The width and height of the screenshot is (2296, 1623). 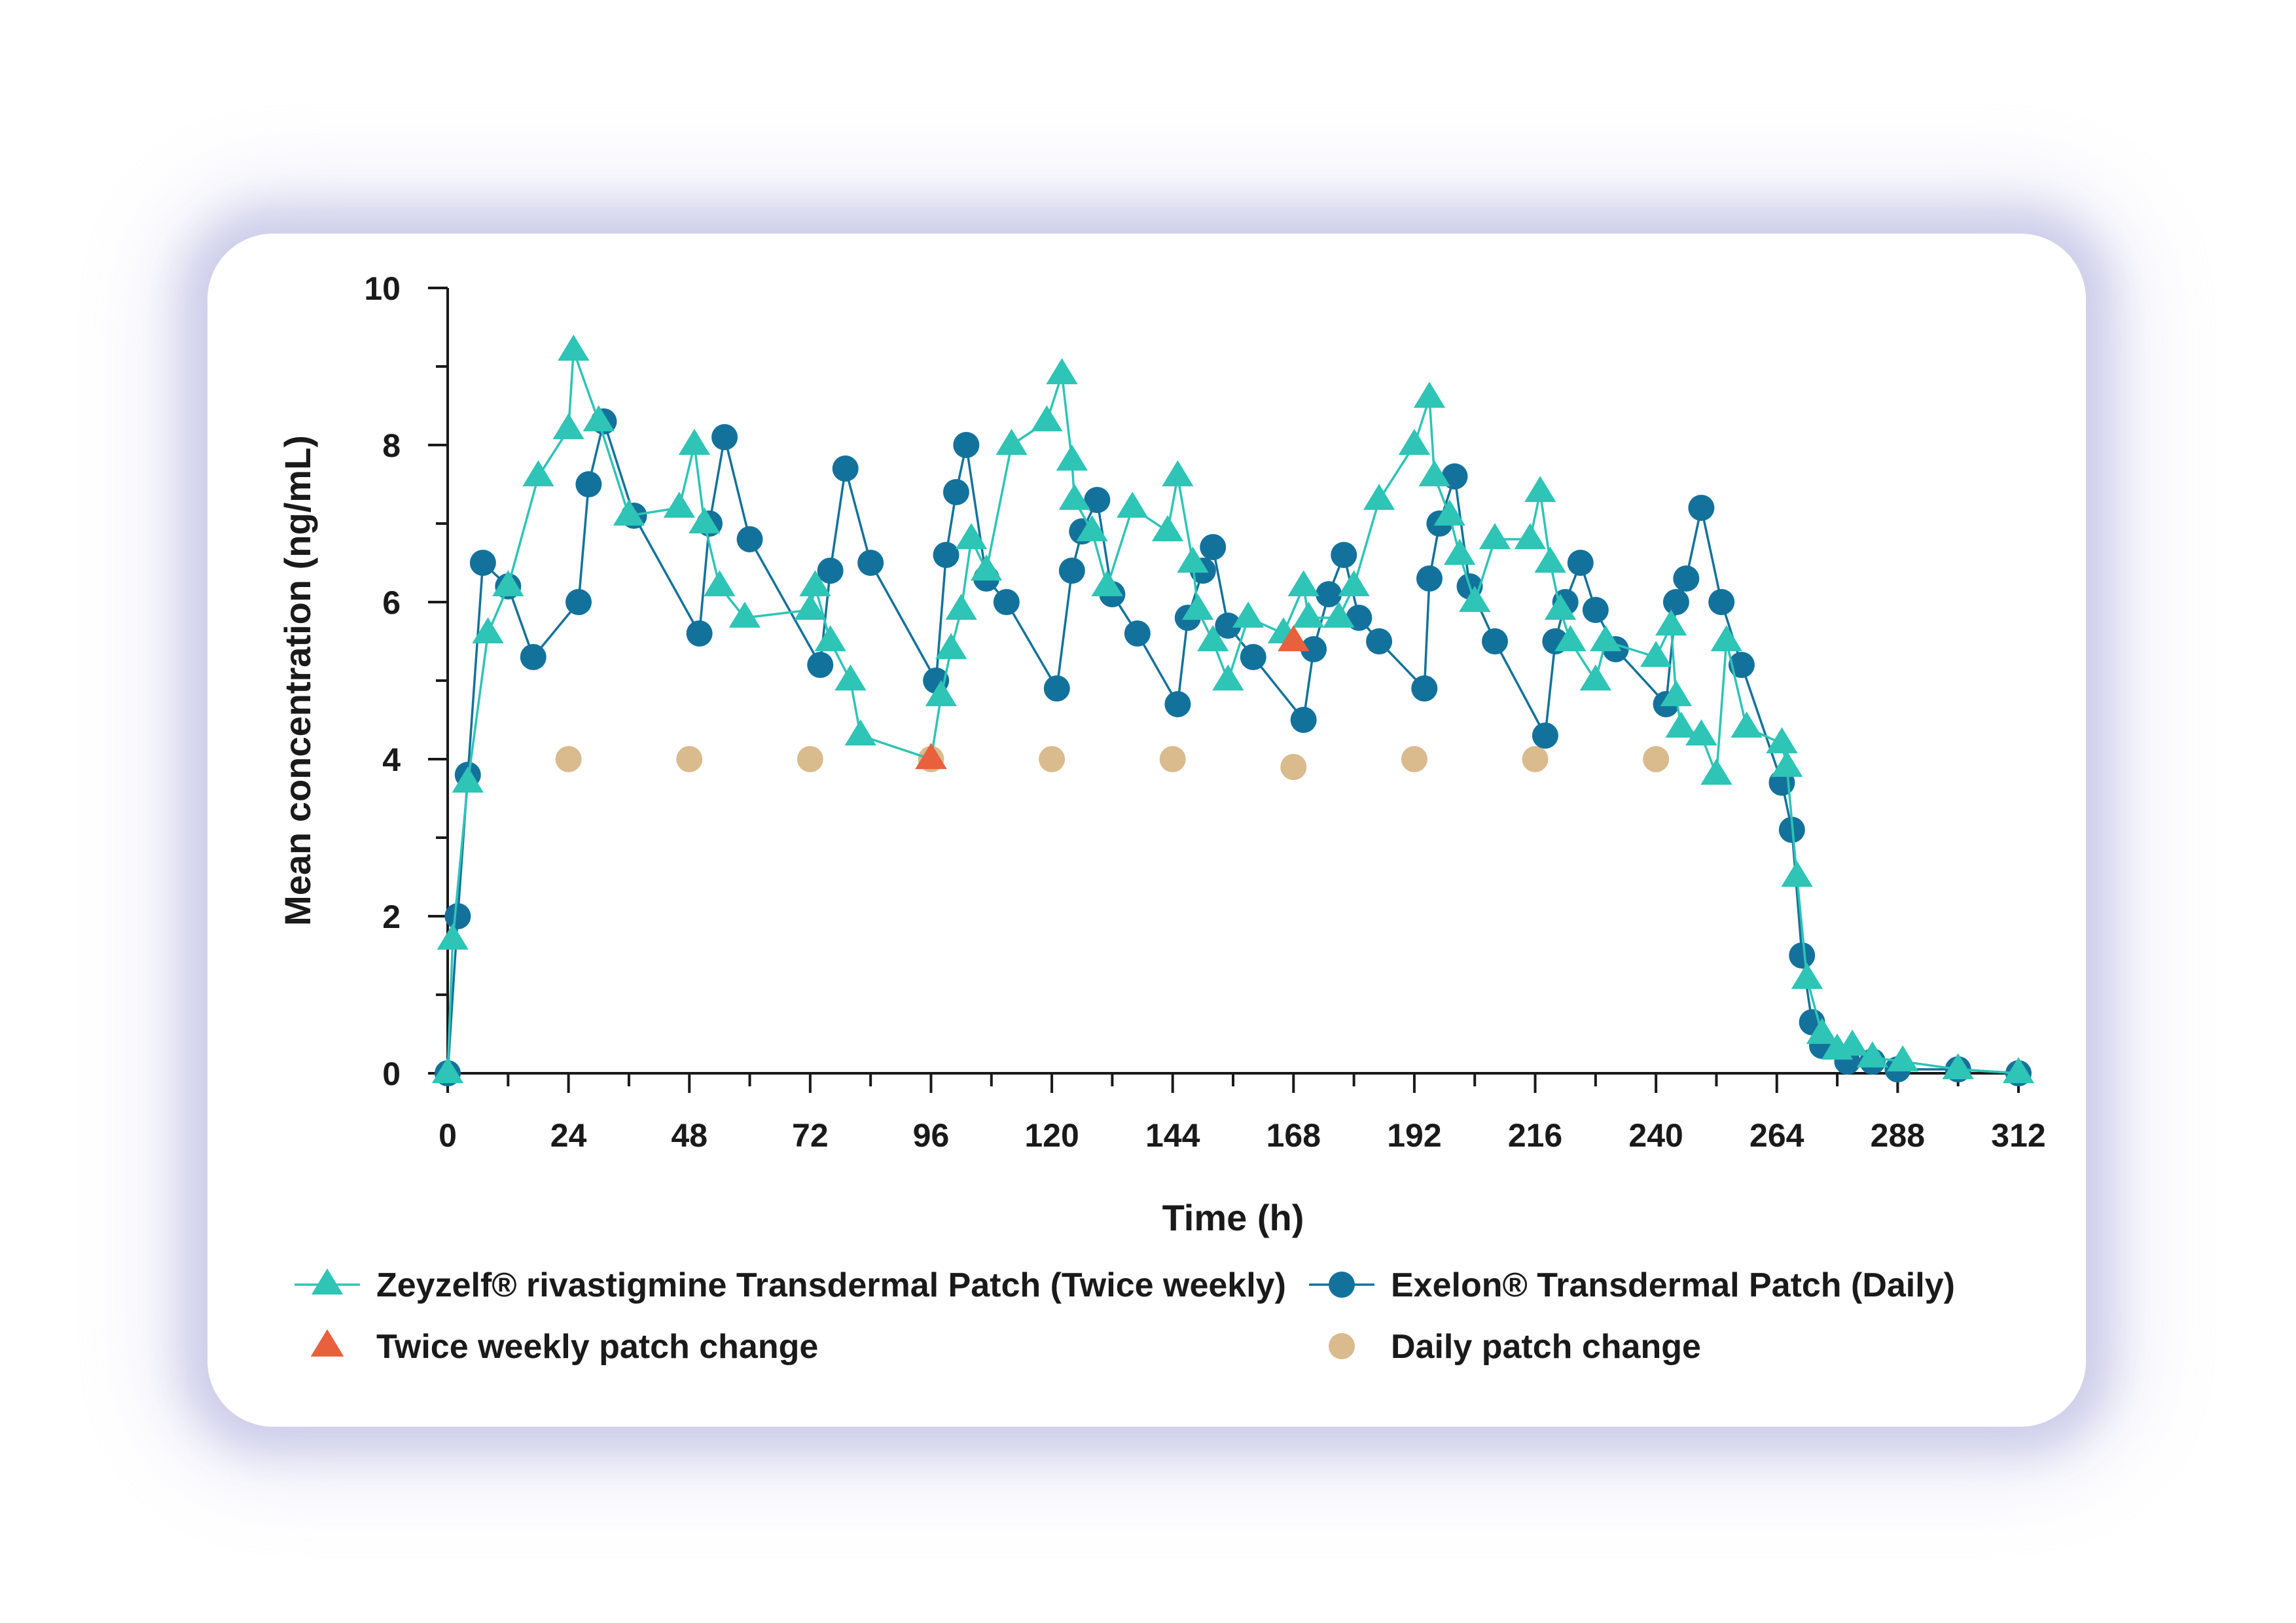 What do you see at coordinates (1515, 1347) in the screenshot?
I see `legend-entry: Daily patch change` at bounding box center [1515, 1347].